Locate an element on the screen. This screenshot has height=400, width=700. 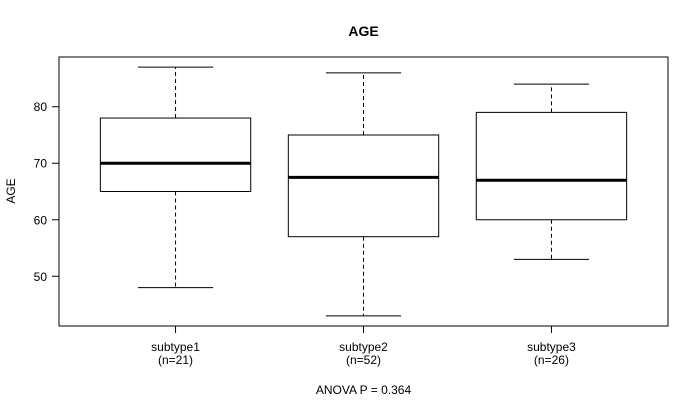
category-name: subtype1 is located at coordinates (175, 347).